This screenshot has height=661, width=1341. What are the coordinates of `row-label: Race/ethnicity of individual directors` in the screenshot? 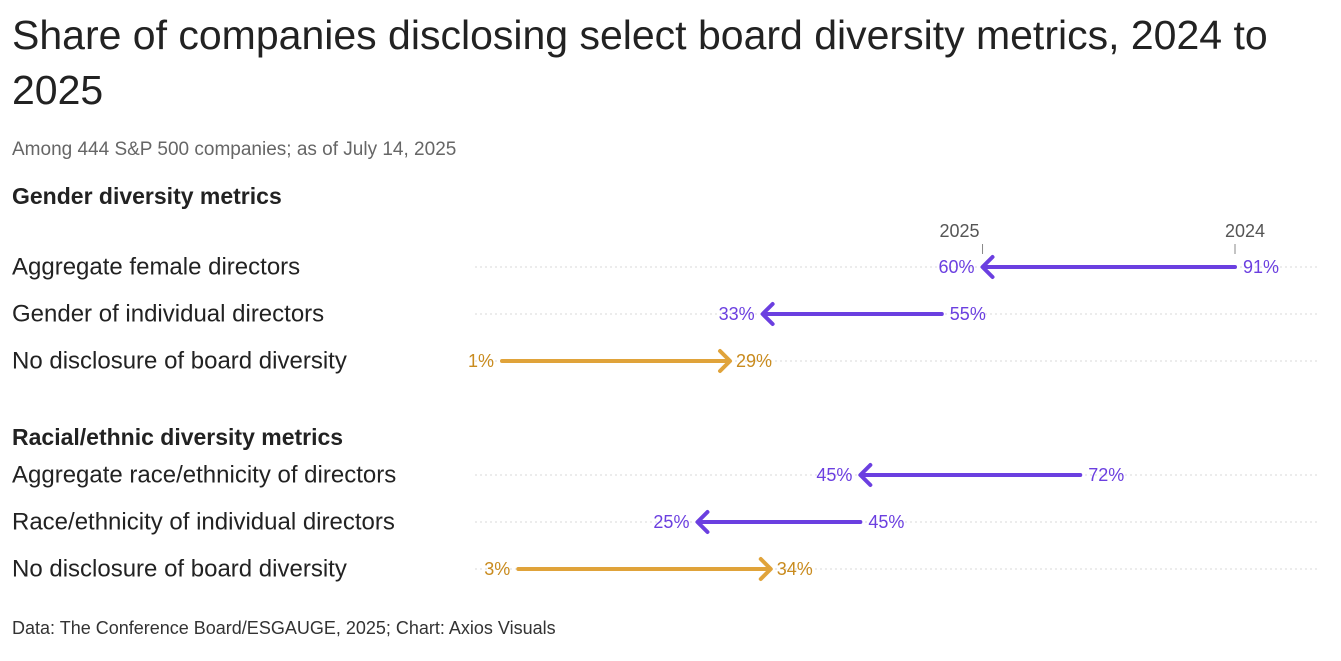 It's located at (203, 521).